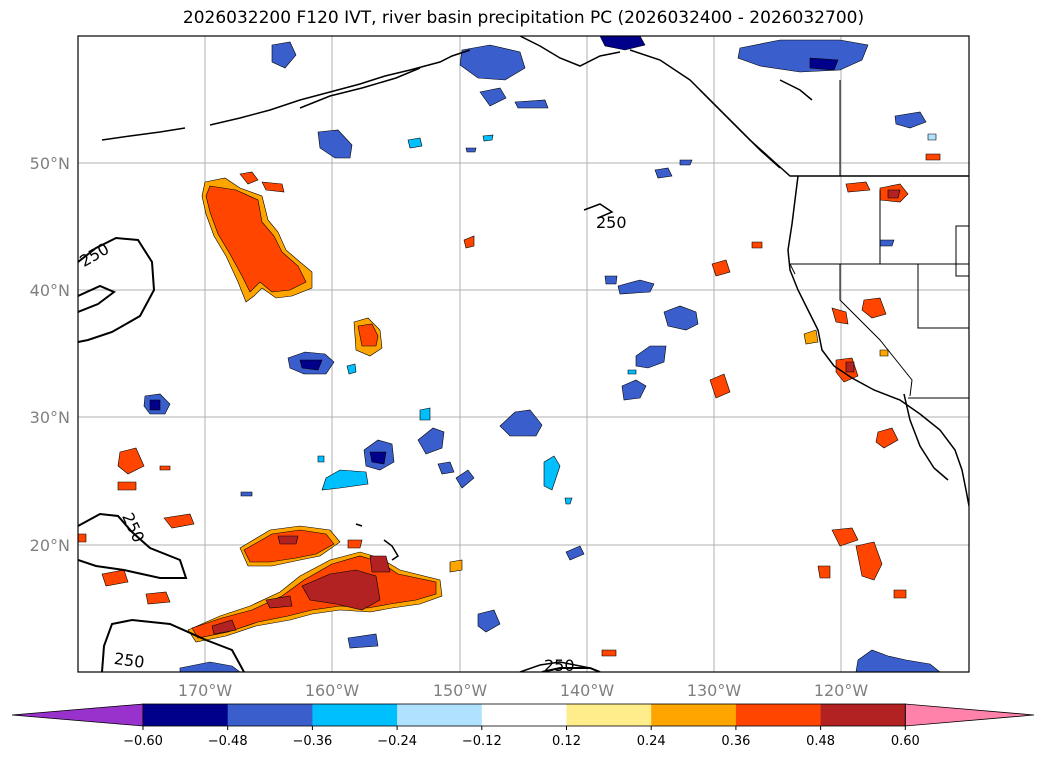 The height and width of the screenshot is (765, 1047). I want to click on colorbar-tick-label: −0.36, so click(312, 741).